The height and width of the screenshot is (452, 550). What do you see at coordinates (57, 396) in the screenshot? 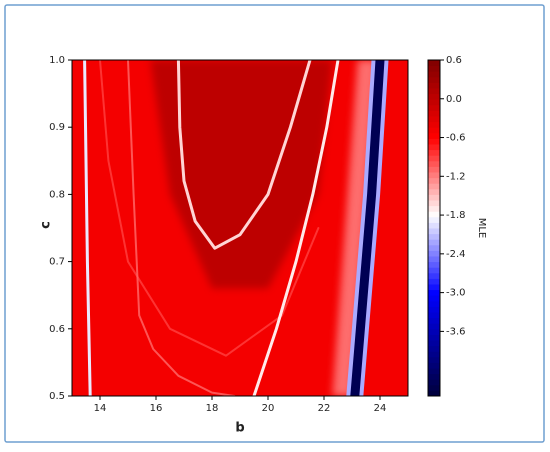
I see `y-tick-label: 0.5` at bounding box center [57, 396].